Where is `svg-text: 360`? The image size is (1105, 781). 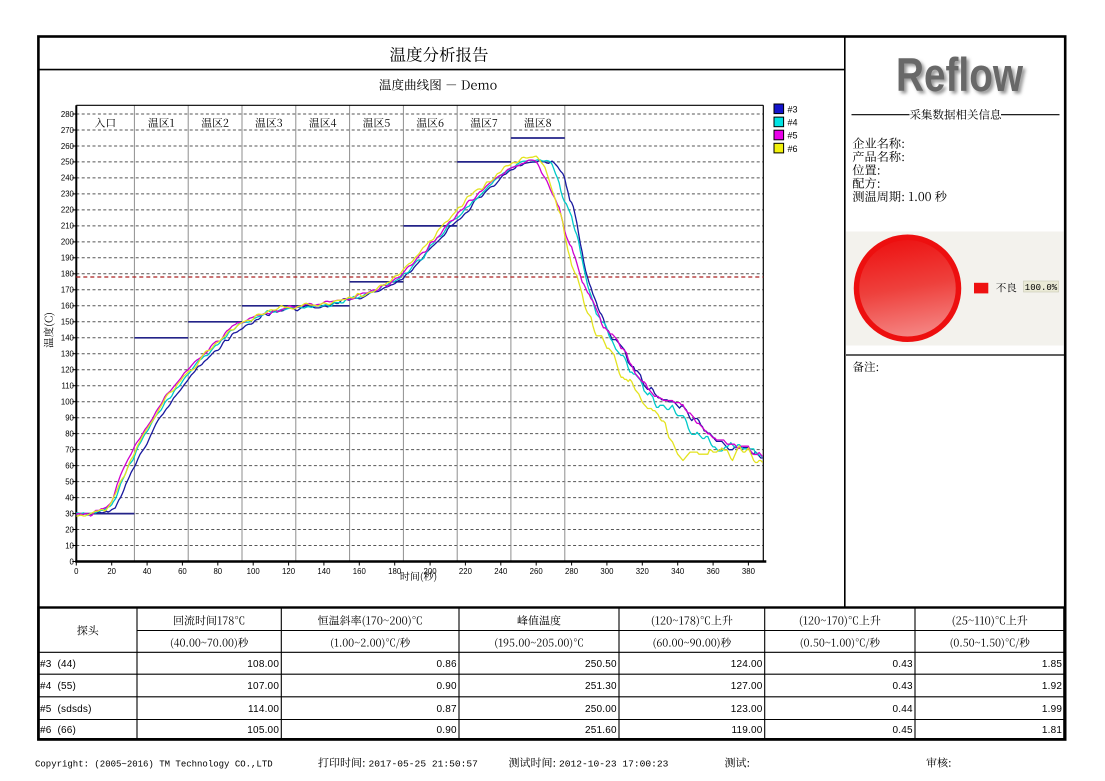
svg-text: 360 is located at coordinates (714, 571).